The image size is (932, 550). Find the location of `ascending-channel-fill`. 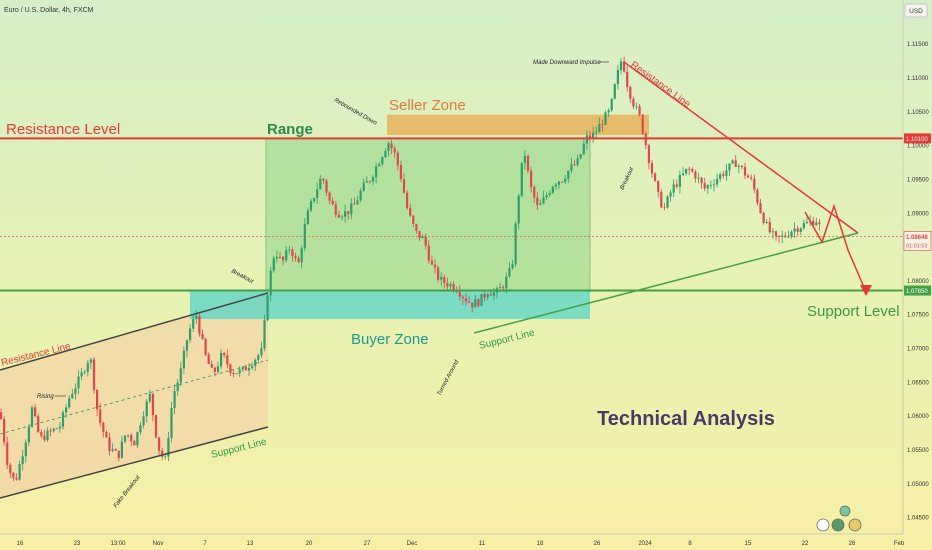

ascending-channel-fill is located at coordinates (134, 395).